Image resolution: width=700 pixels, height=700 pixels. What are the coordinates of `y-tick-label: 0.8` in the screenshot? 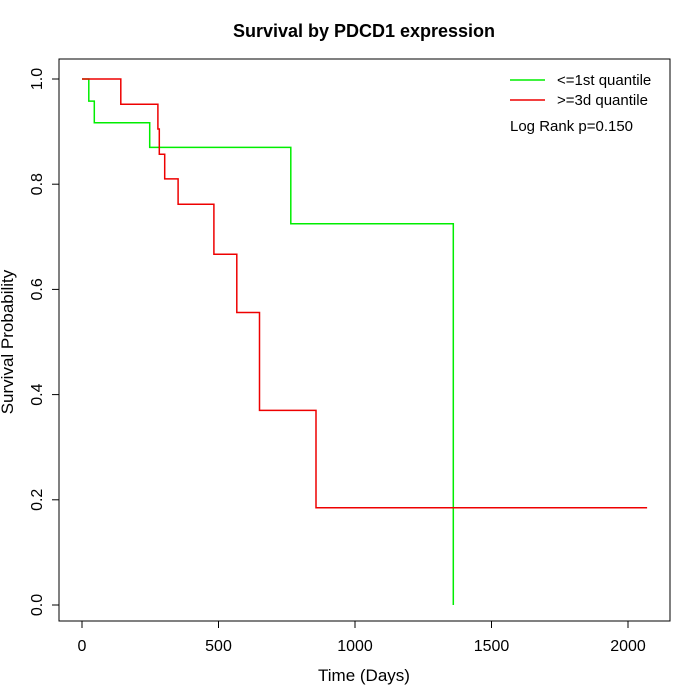 It's located at (37, 184).